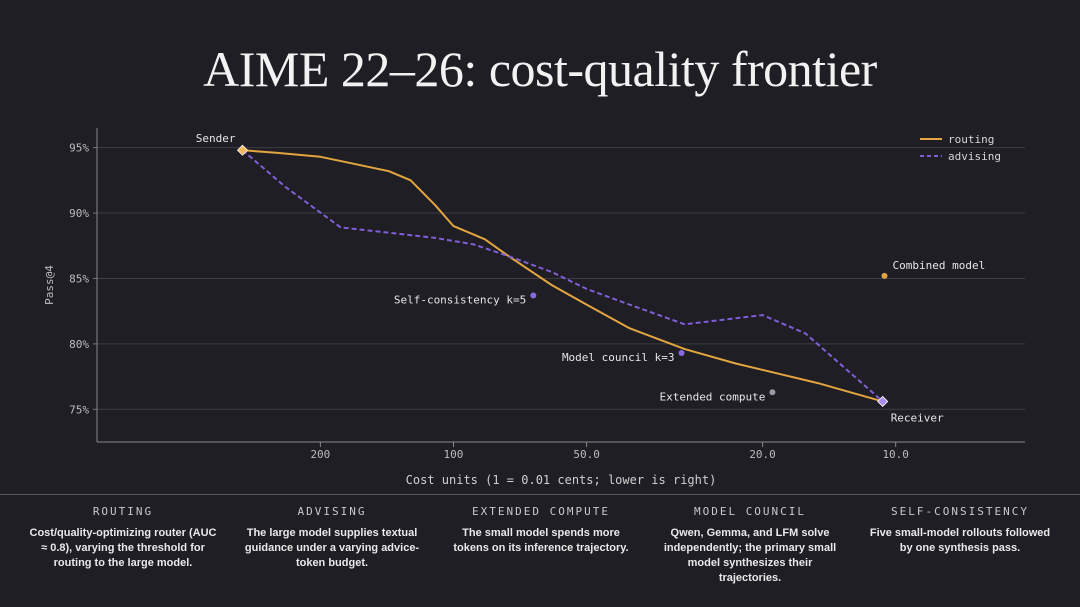 The width and height of the screenshot is (1080, 607). Describe the element at coordinates (938, 265) in the screenshot. I see `combined-model-label: Combined model` at that location.